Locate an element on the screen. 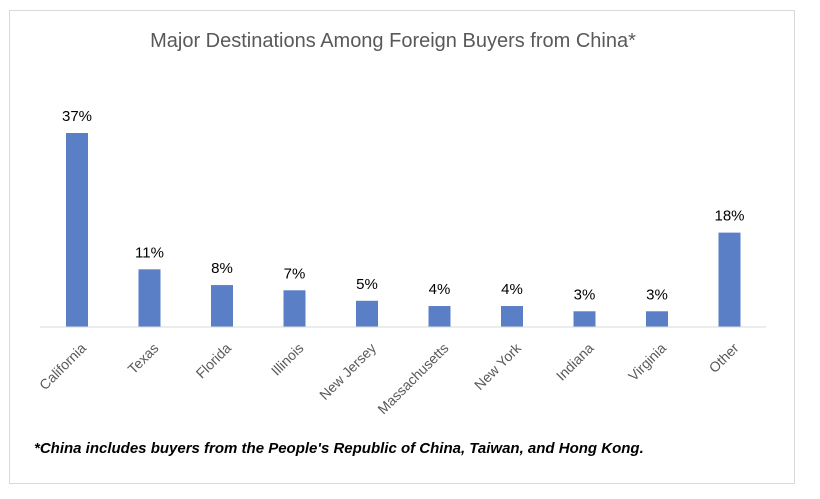 The width and height of the screenshot is (820, 499). category-label-illinois: Illinois is located at coordinates (287, 359).